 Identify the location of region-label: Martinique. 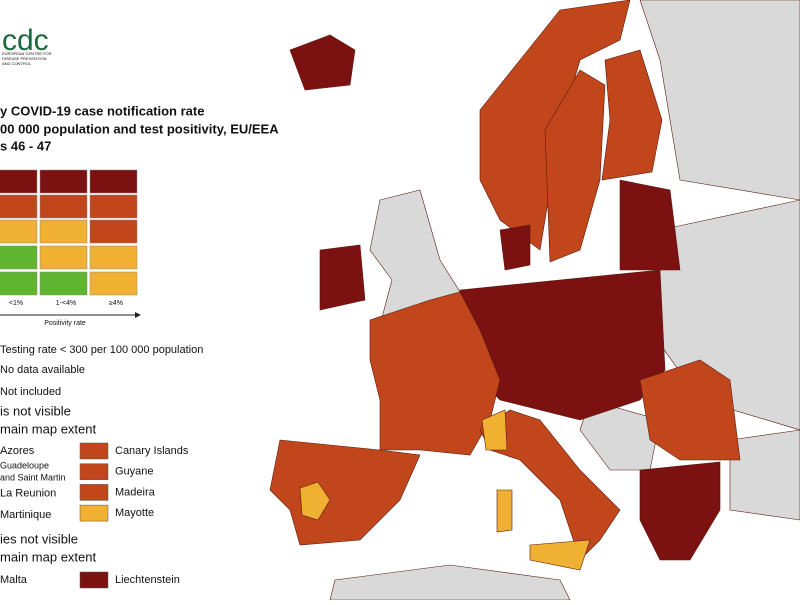
(25, 515).